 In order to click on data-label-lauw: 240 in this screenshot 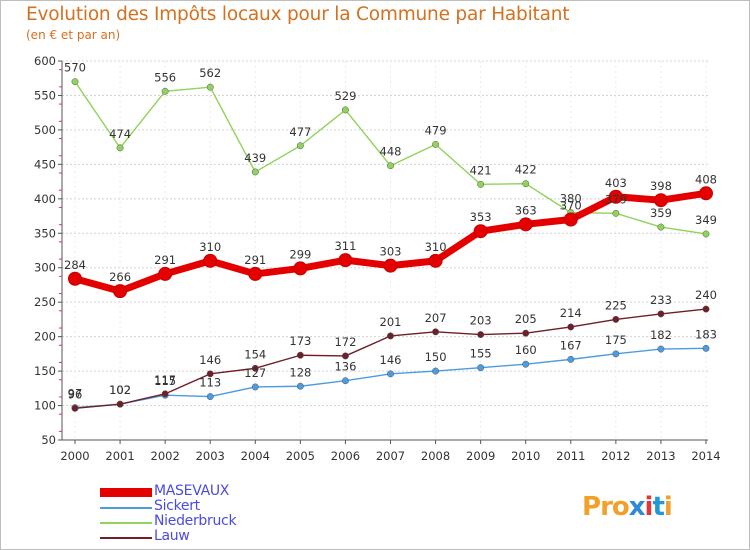, I will do `click(706, 295)`.